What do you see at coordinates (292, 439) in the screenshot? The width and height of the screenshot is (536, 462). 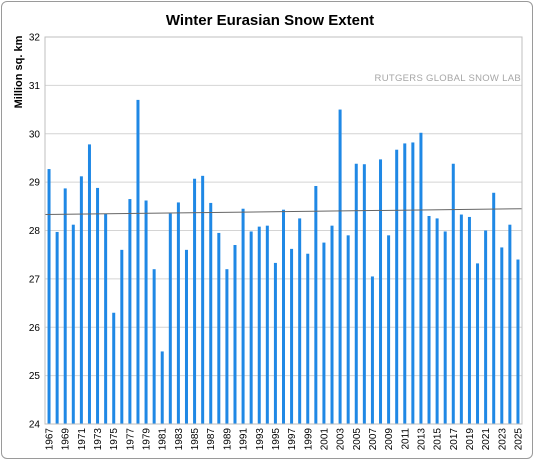 I see `x-tick-label: 1997` at bounding box center [292, 439].